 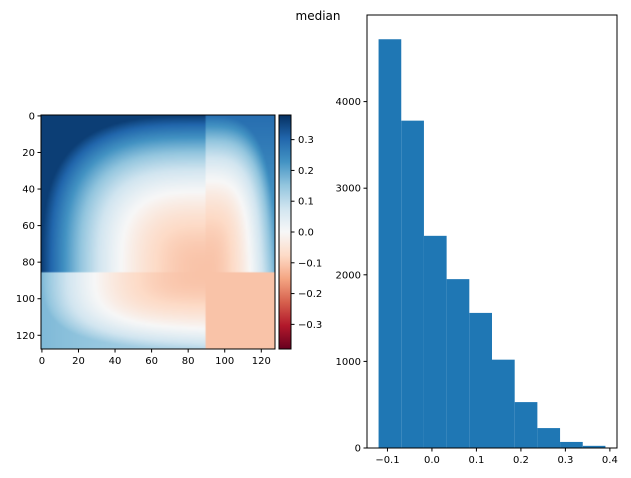 I want to click on histogram-y-tick-label: 0, so click(x=358, y=449).